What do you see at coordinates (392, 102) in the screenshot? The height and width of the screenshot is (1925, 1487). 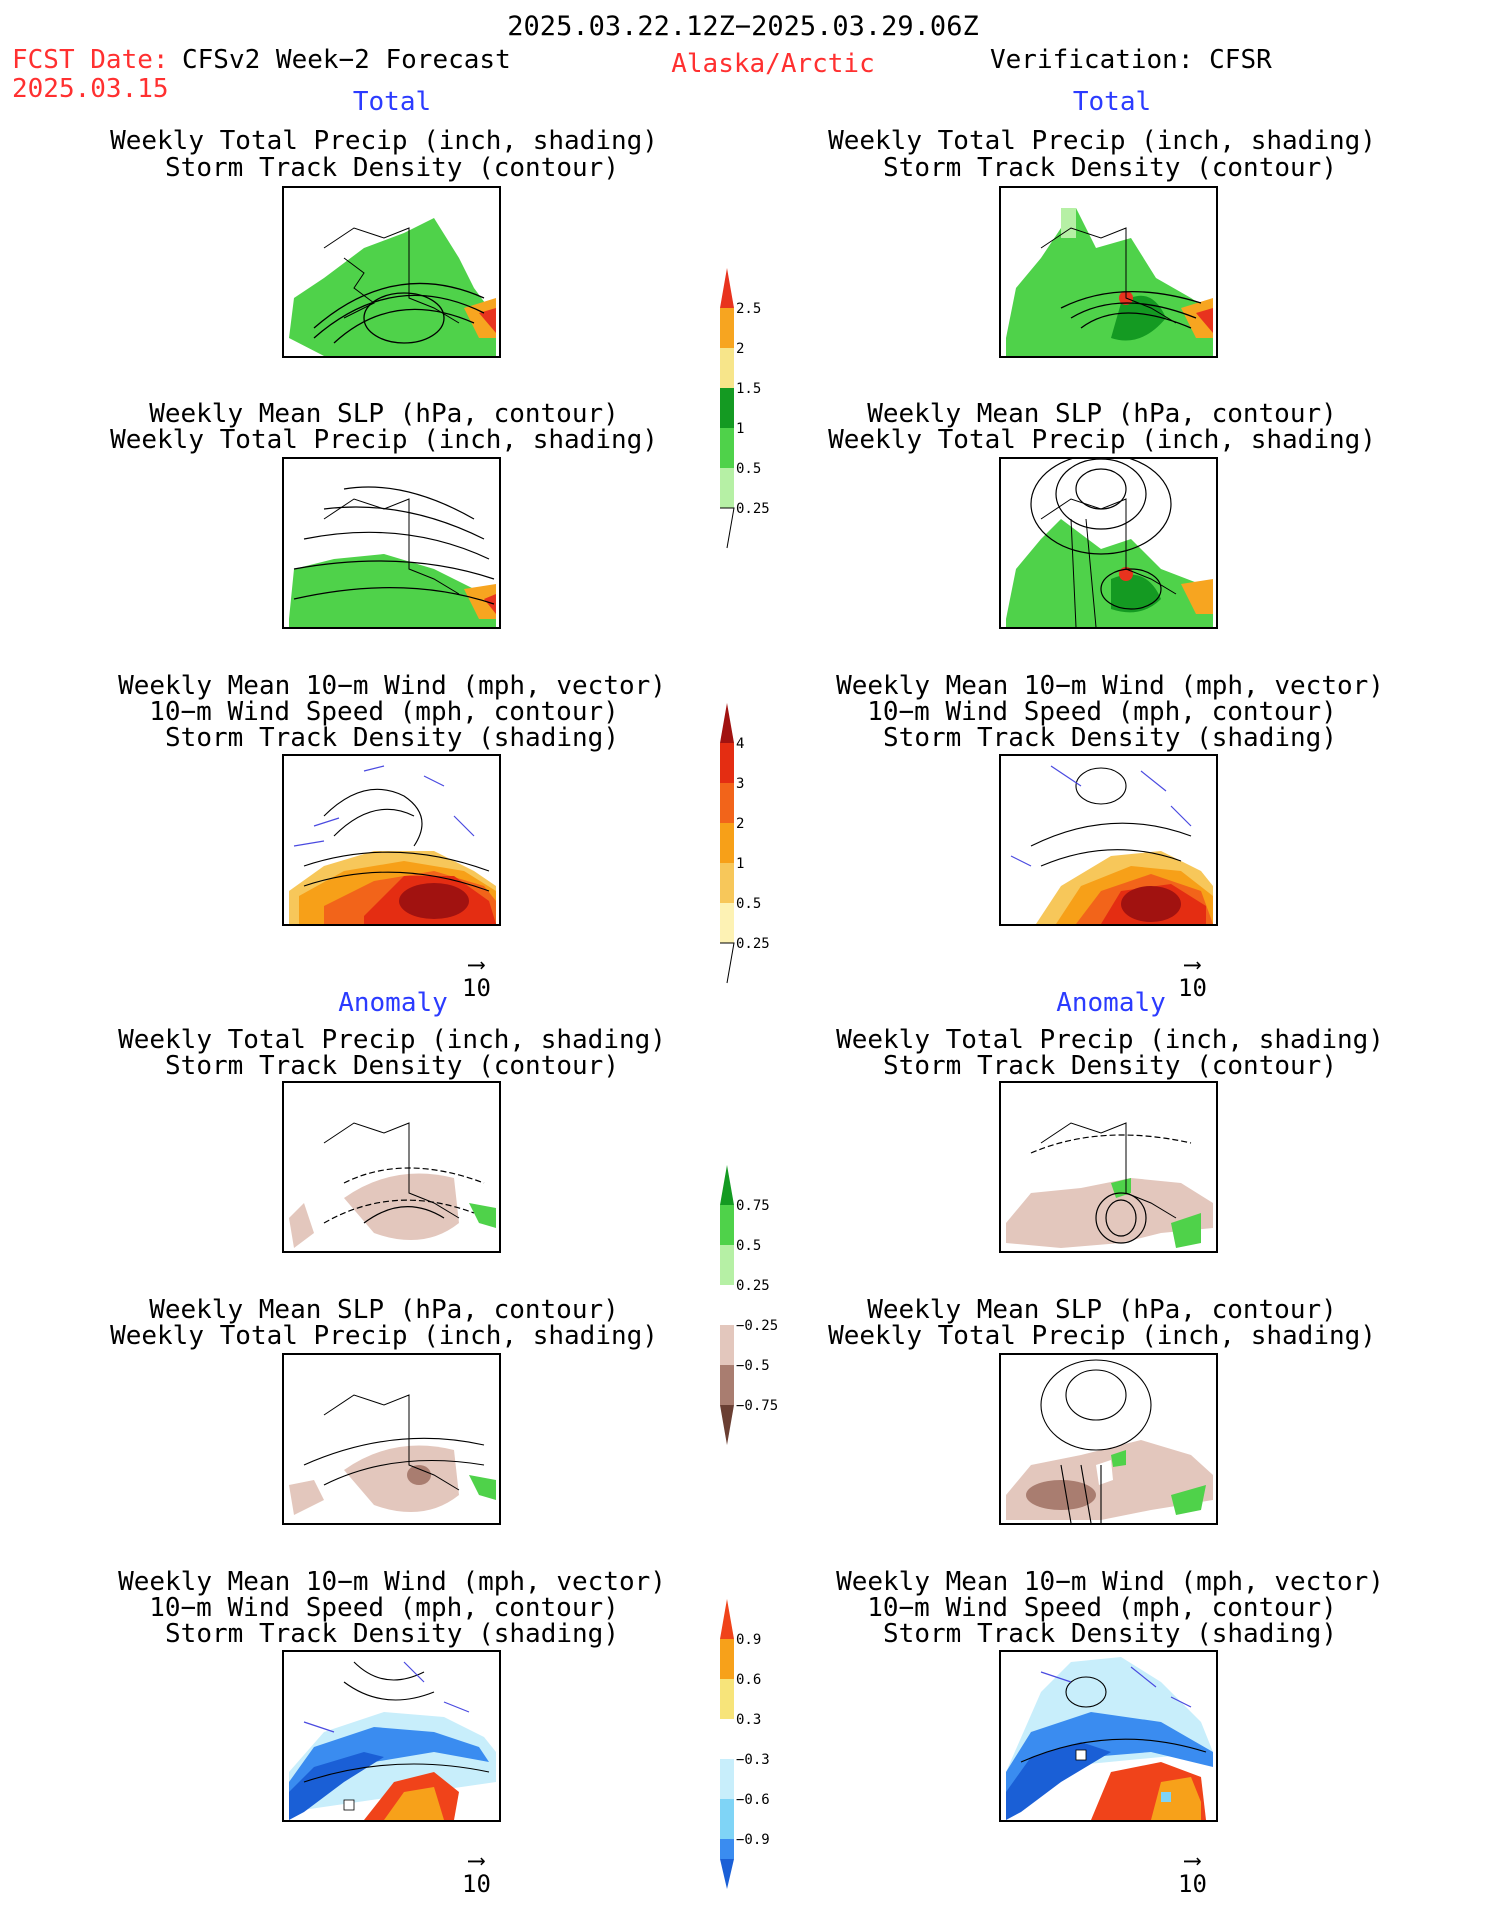 I see `section-total-left: Total` at bounding box center [392, 102].